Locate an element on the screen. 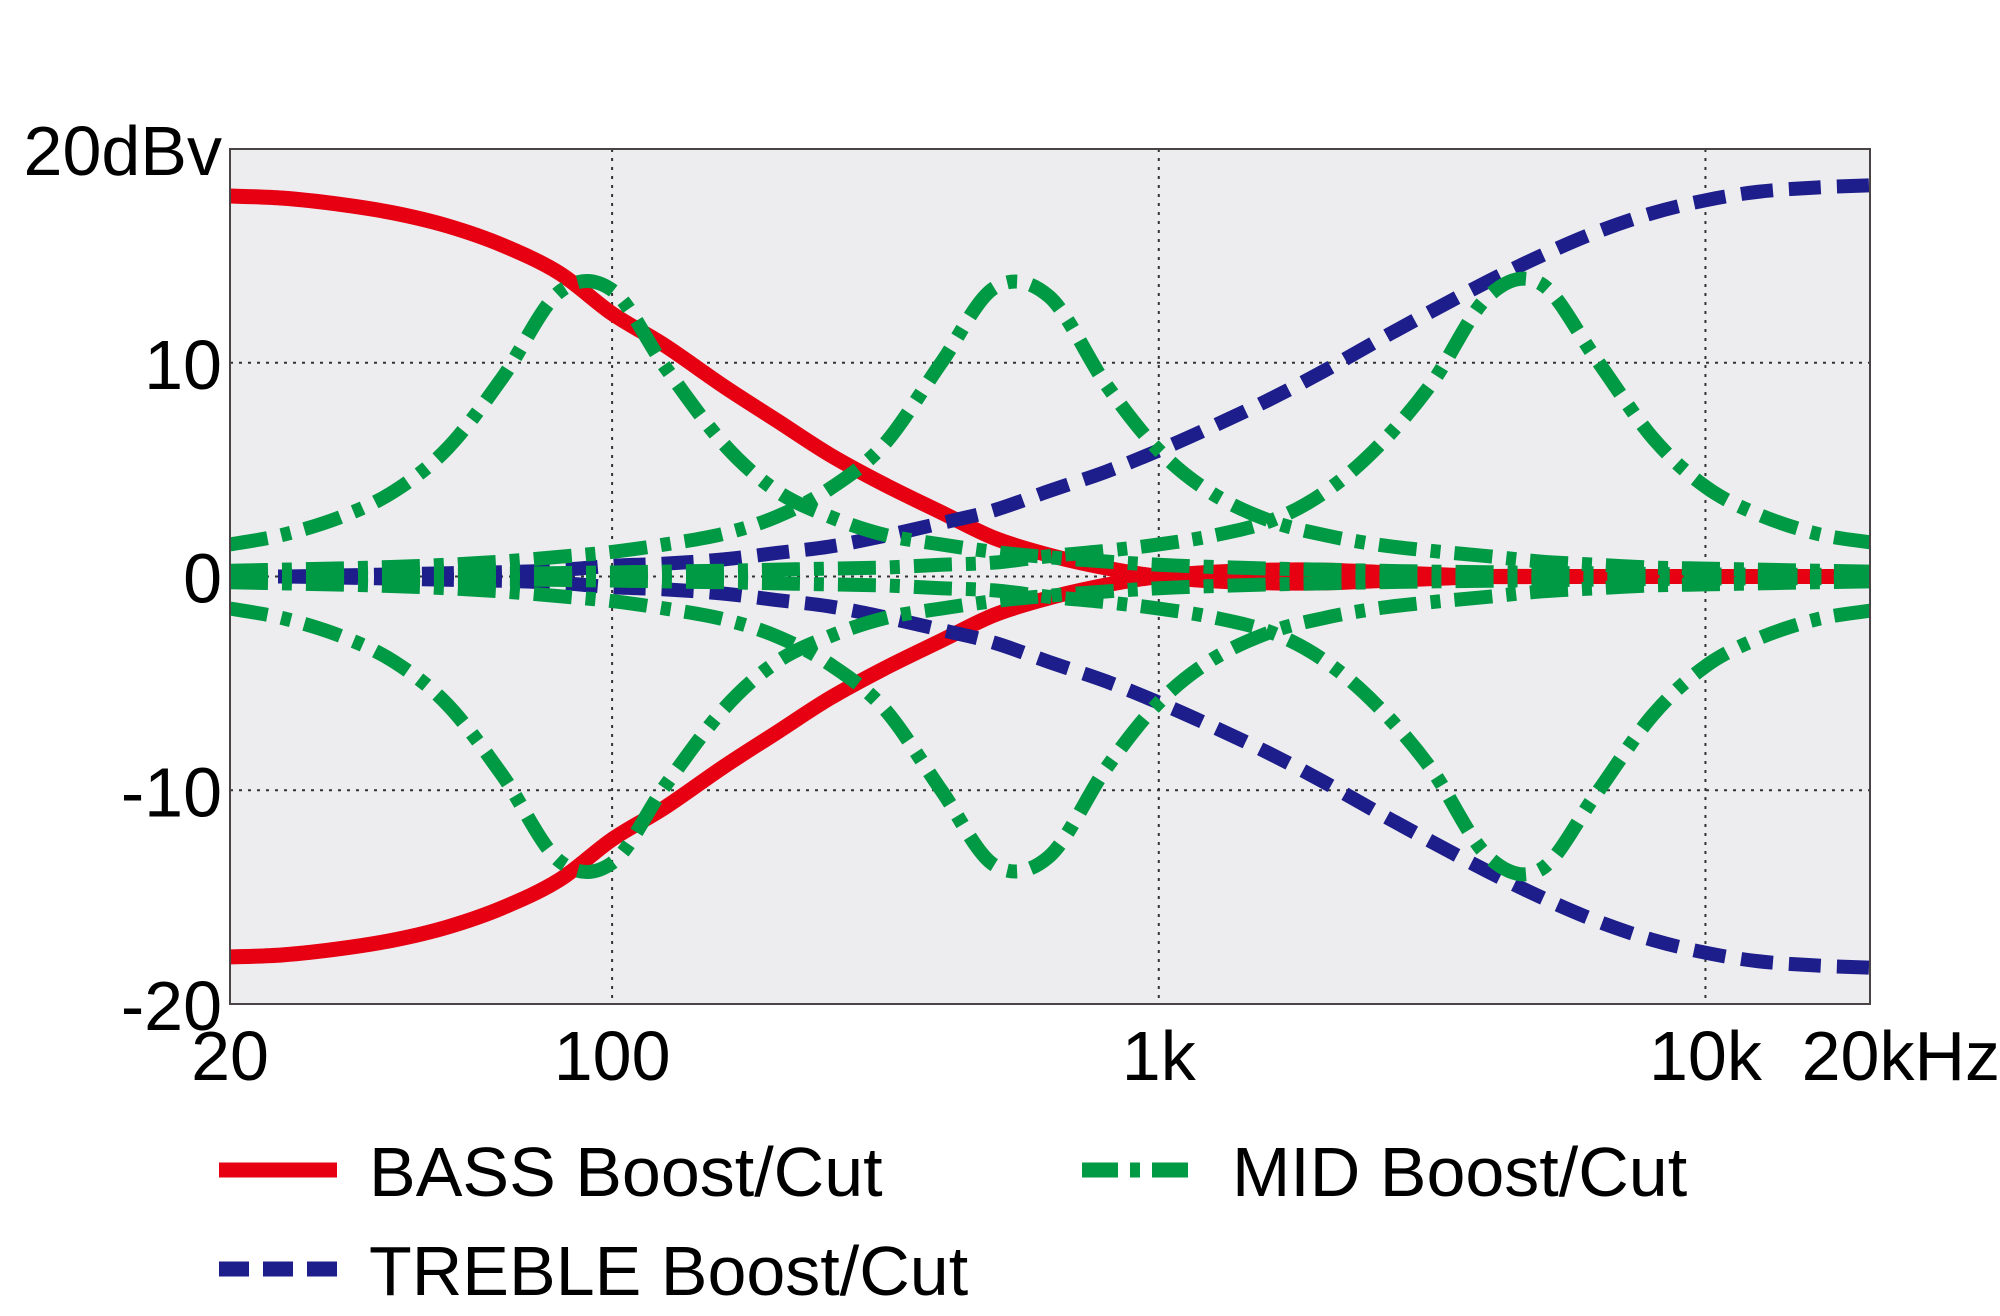  y-tick-label: 10 is located at coordinates (183, 365).